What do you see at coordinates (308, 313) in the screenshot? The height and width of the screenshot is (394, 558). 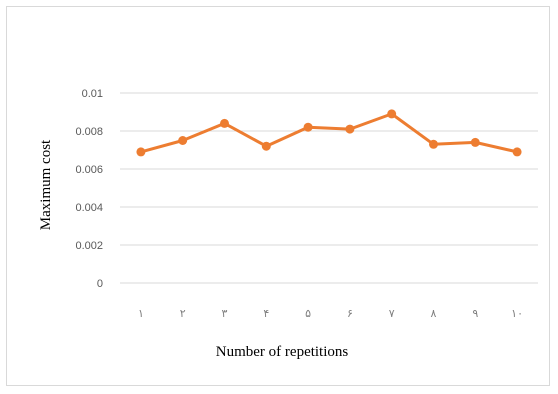 I see `x-tick-label-4: ۵` at bounding box center [308, 313].